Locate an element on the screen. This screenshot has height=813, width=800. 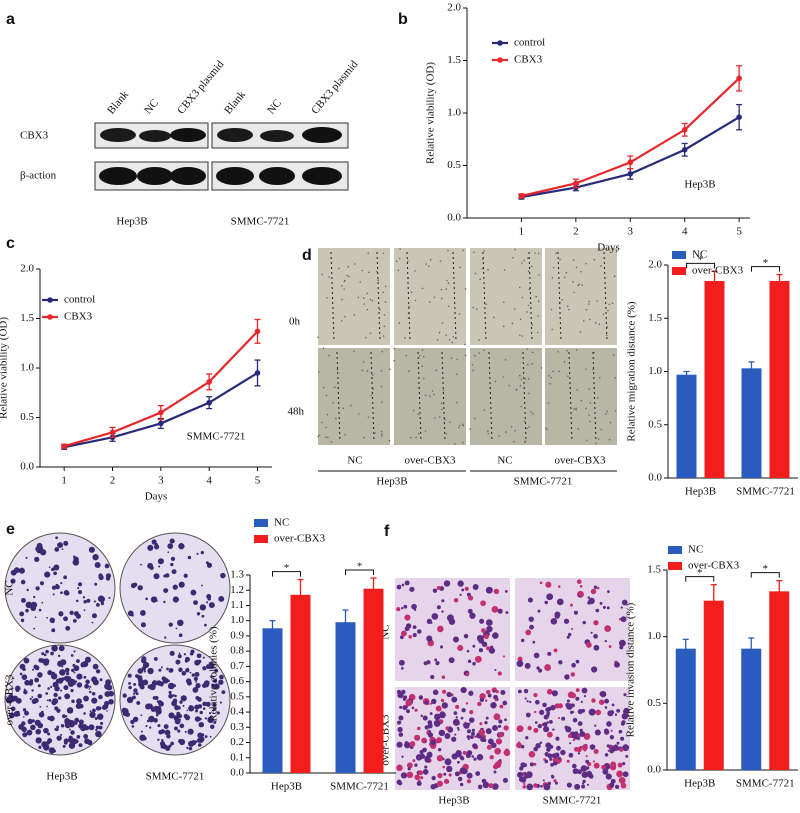
y-tick-label: 0.4 is located at coordinates (237, 712).